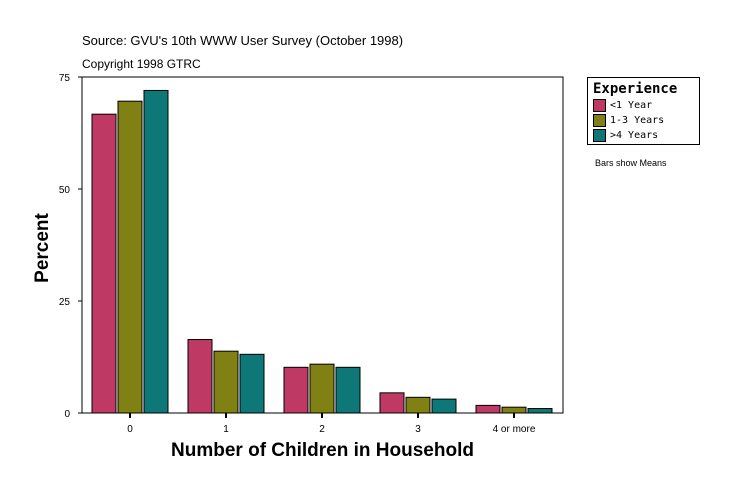 The width and height of the screenshot is (736, 496). Describe the element at coordinates (65, 78) in the screenshot. I see `y-tick-label: 75` at that location.